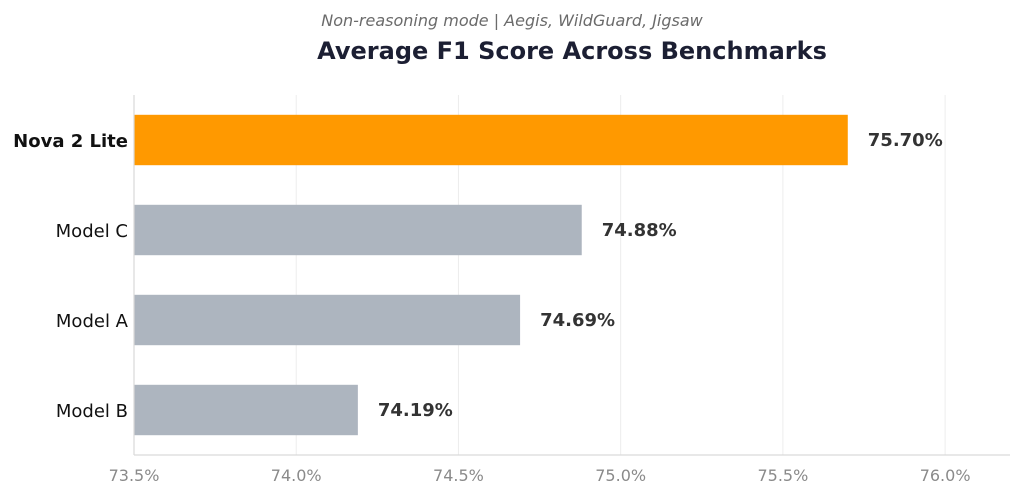 This screenshot has width=1024, height=497. Describe the element at coordinates (577, 320) in the screenshot. I see `value-label-model-a: 74.69%` at that location.